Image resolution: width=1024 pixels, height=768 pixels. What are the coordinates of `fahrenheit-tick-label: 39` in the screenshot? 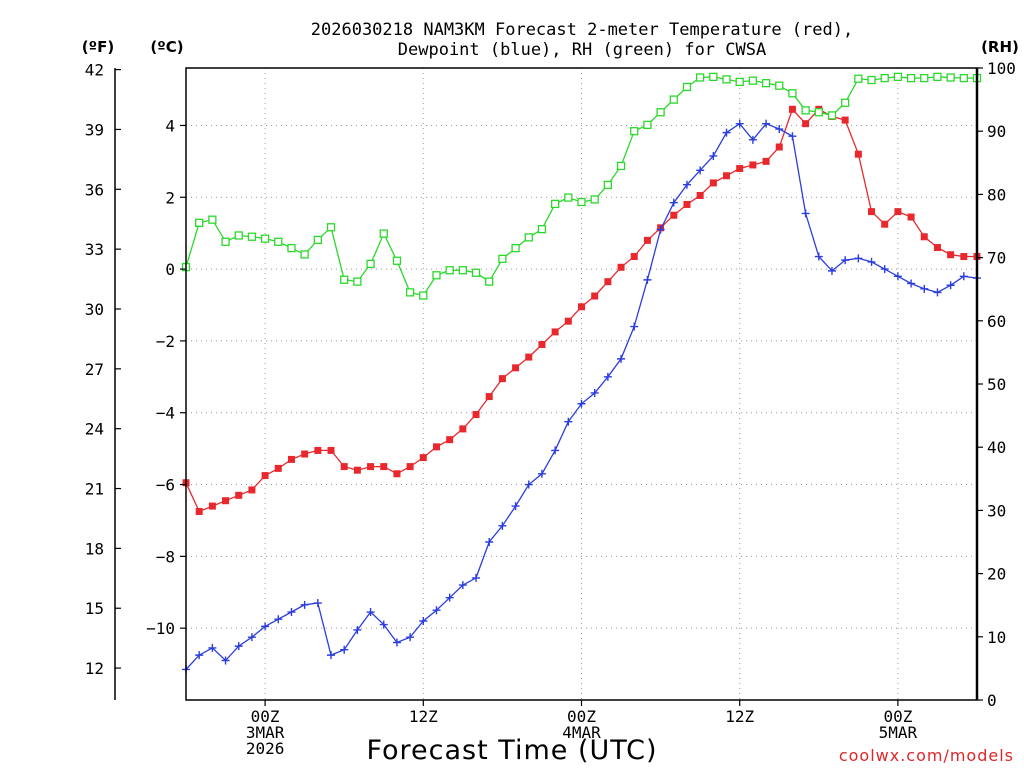 It's located at (94, 129).